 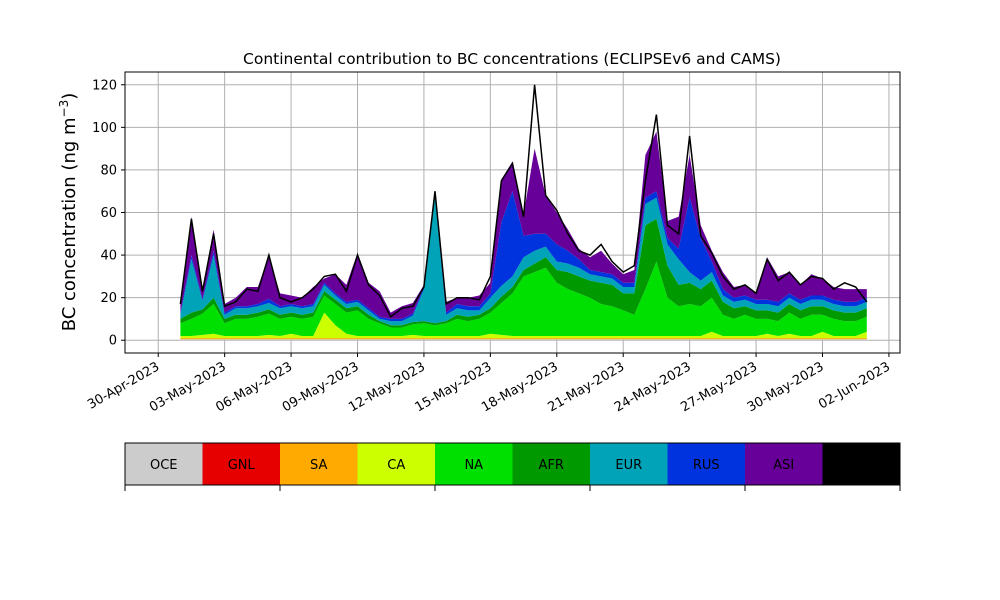 I want to click on y-axis-label-sup: −3, so click(x=64, y=109).